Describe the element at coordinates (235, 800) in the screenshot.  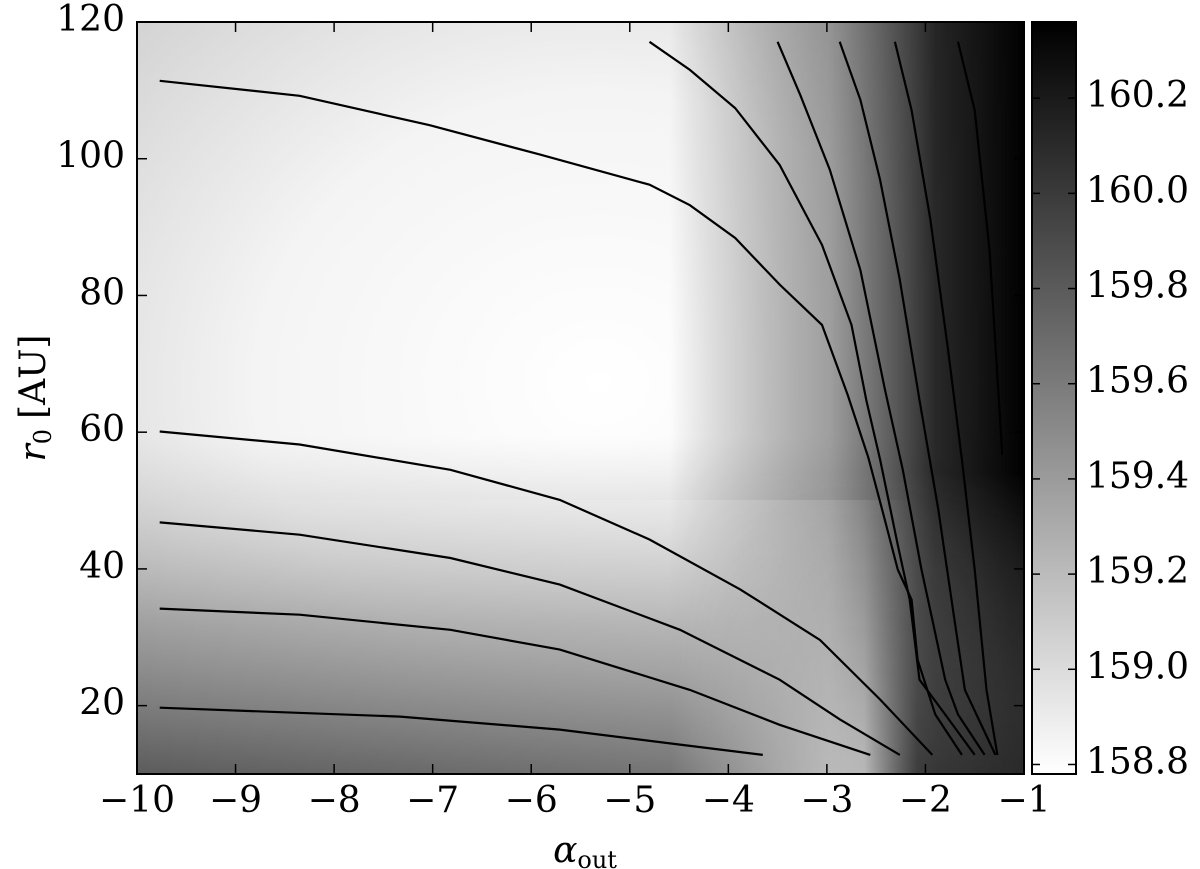
I see `x-tick-label: −9` at that location.